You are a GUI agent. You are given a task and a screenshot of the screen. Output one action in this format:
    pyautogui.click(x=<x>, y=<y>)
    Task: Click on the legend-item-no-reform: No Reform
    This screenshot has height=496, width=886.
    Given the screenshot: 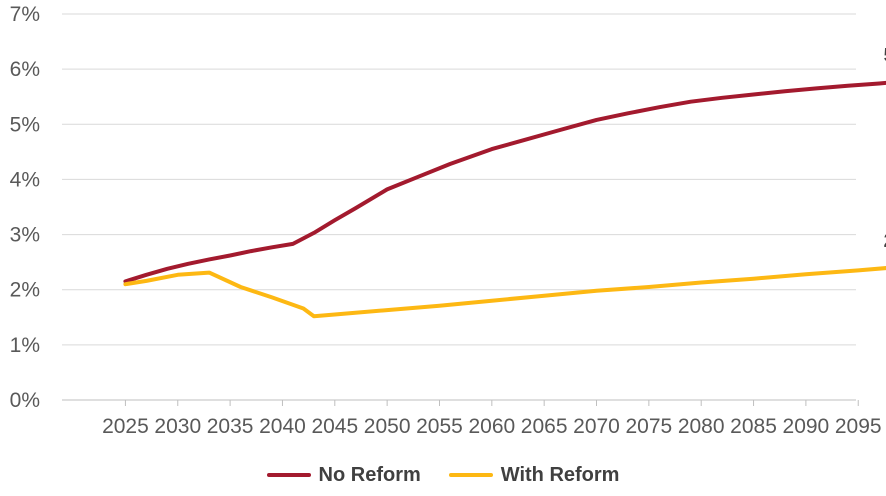 What is the action you would take?
    pyautogui.click(x=343, y=475)
    